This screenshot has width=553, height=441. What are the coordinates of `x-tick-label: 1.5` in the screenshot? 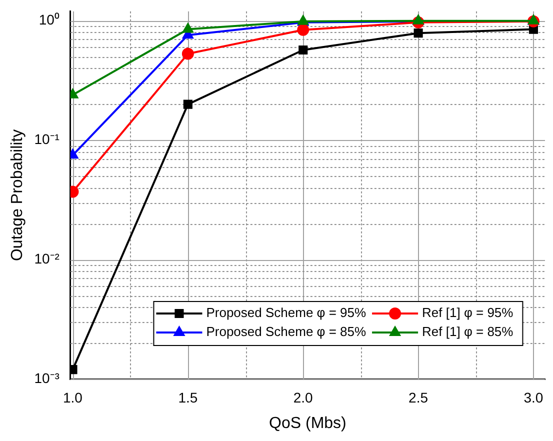 It's located at (188, 397).